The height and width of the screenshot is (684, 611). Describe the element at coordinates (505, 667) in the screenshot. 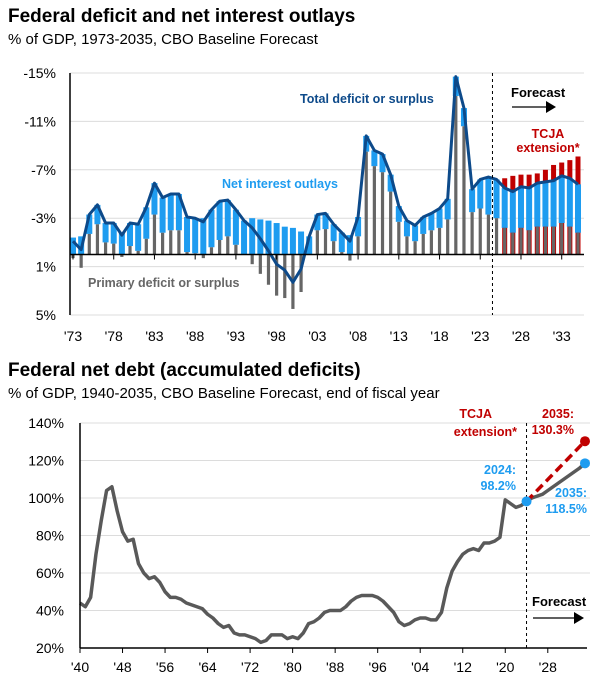

I see `x-tick-label: '20` at that location.